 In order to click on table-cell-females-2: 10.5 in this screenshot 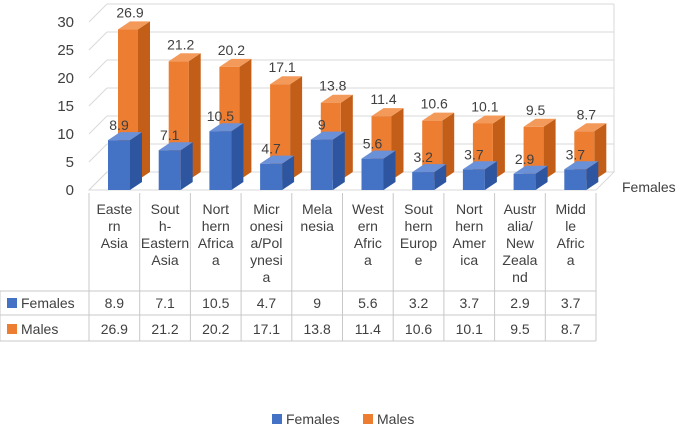, I will do `click(215, 303)`.